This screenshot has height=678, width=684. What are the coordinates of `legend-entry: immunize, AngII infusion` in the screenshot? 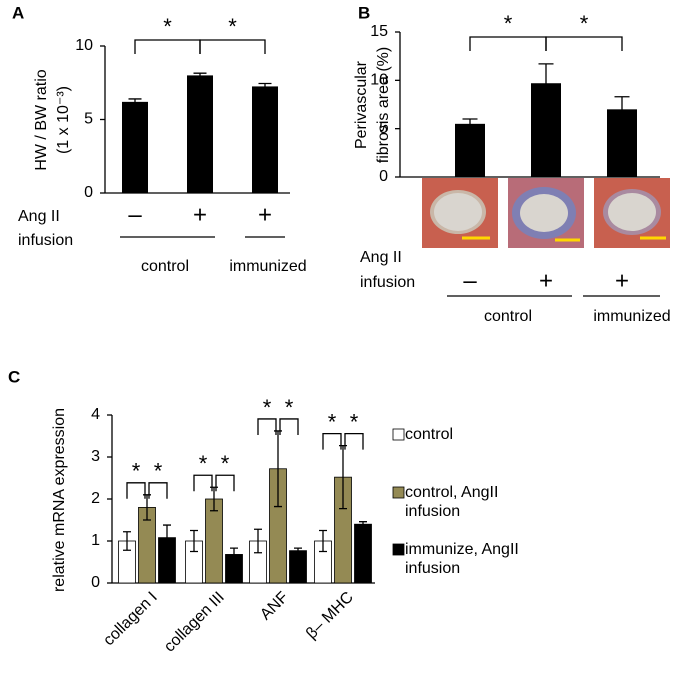 It's located at (462, 559).